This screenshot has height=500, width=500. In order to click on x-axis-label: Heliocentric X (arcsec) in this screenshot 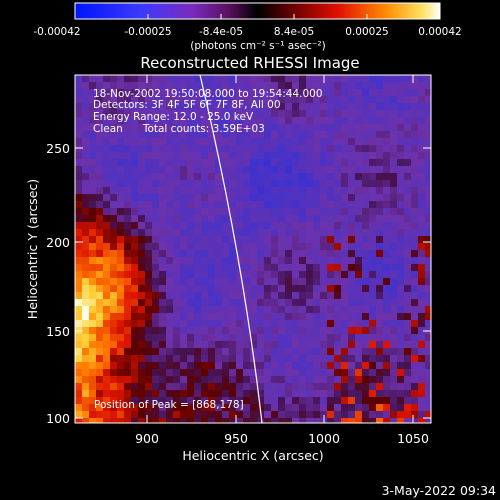, I will do `click(252, 455)`.